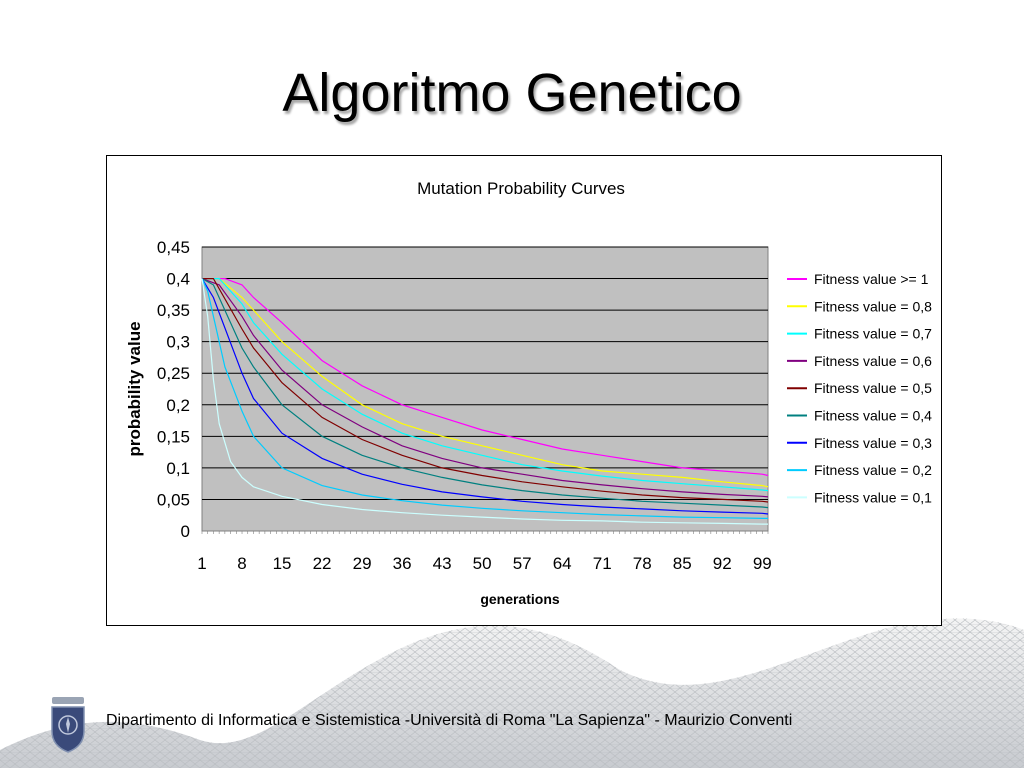 This screenshot has width=1024, height=768. I want to click on x-tick-label: 85, so click(682, 563).